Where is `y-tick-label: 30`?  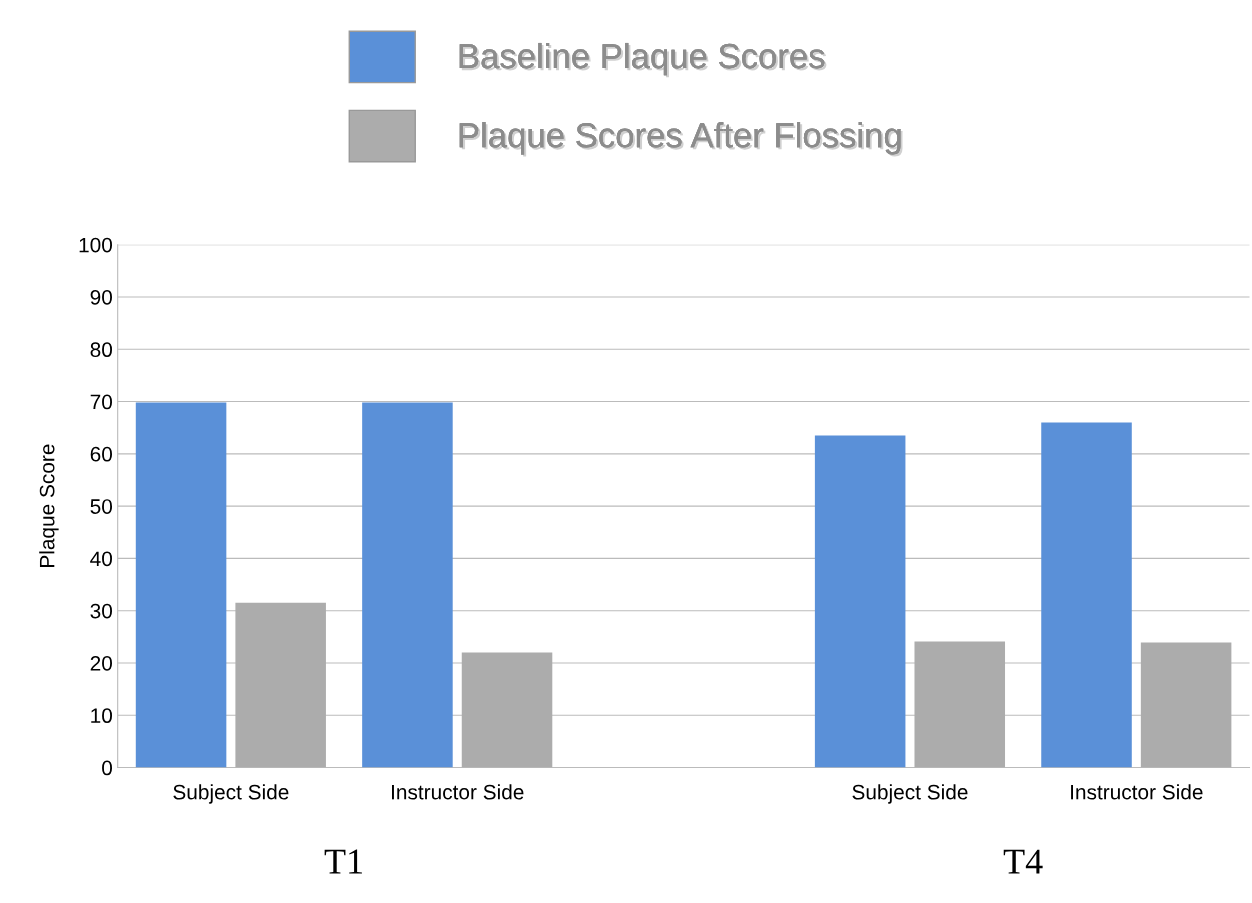 y-tick-label: 30 is located at coordinates (101, 611).